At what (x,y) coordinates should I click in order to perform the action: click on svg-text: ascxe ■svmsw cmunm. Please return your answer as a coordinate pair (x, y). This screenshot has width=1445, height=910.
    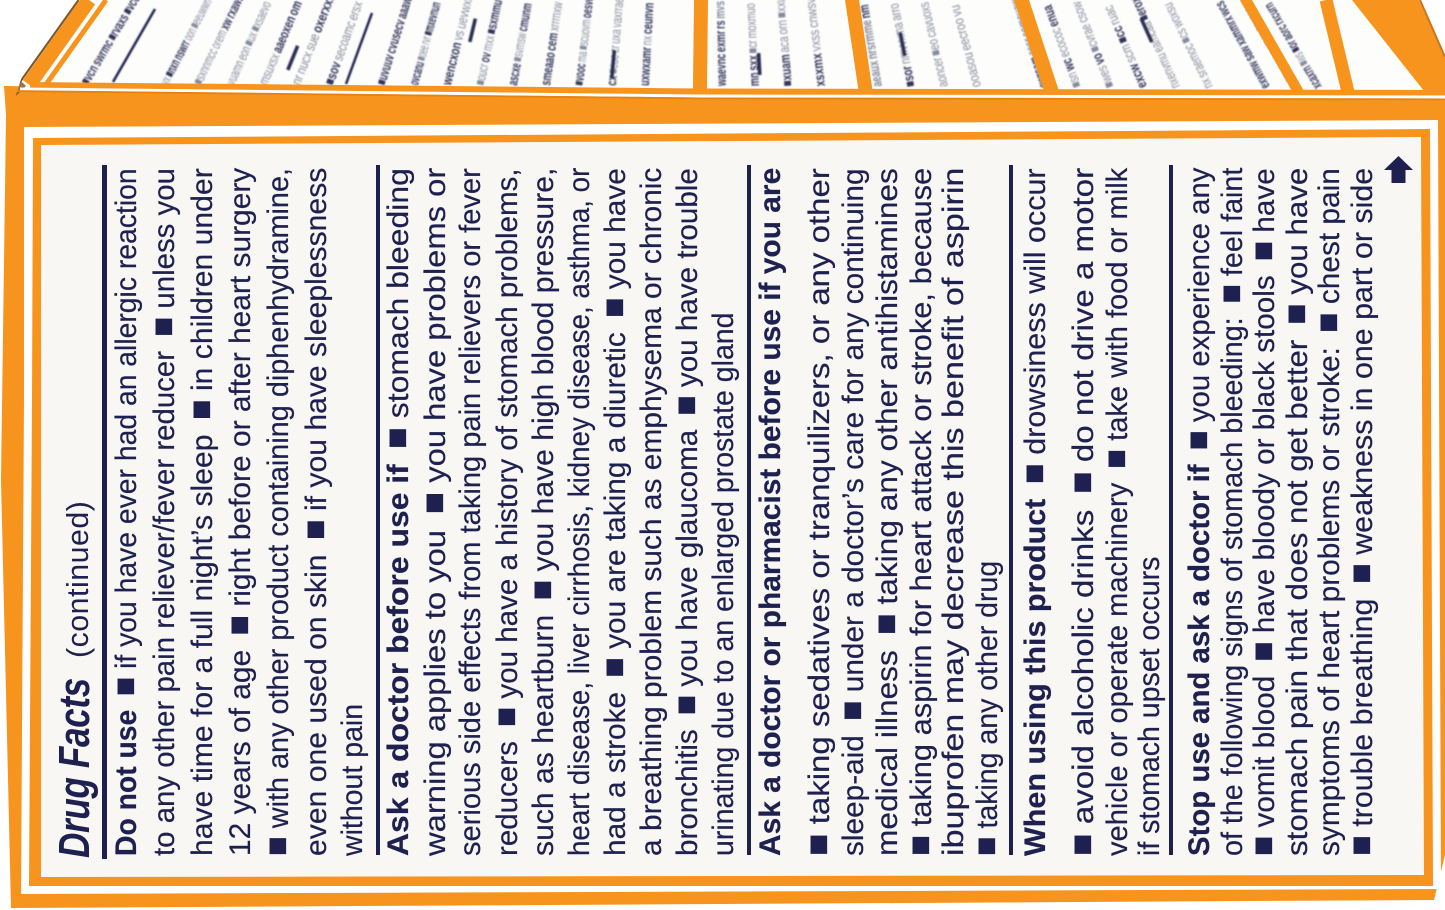
    Looking at the image, I should click on (519, 43).